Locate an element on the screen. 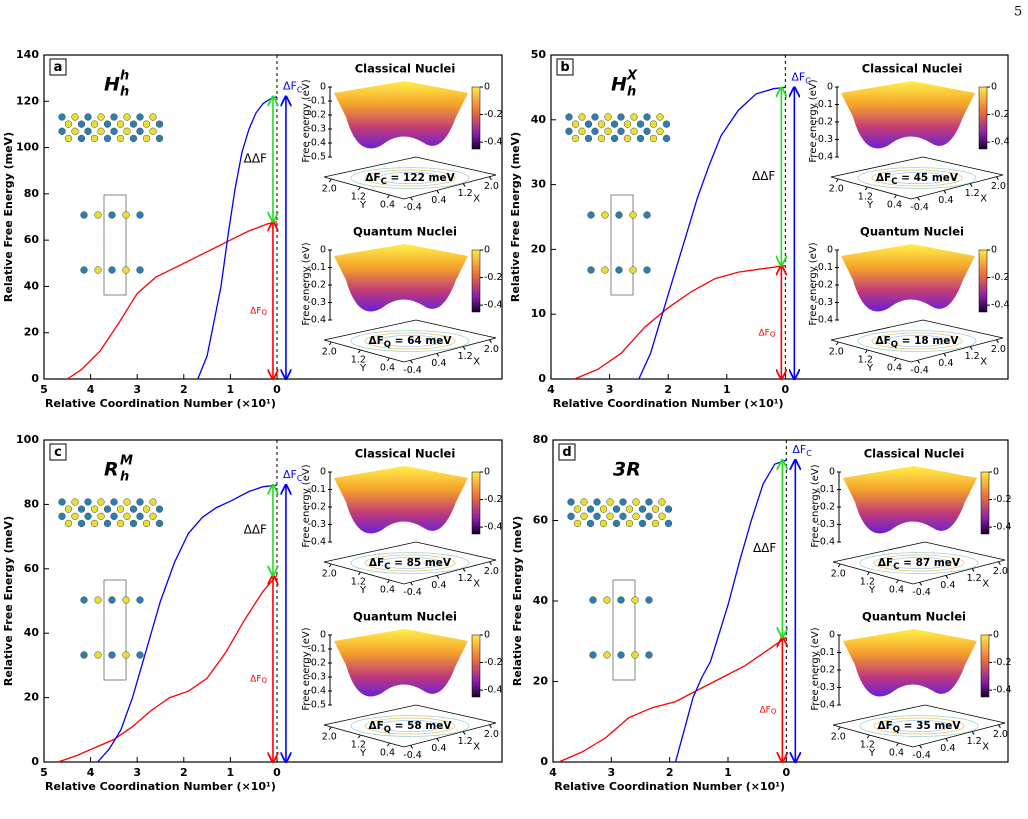 The height and width of the screenshot is (819, 1028). z-tick-label: -0.2 is located at coordinates (823, 122).